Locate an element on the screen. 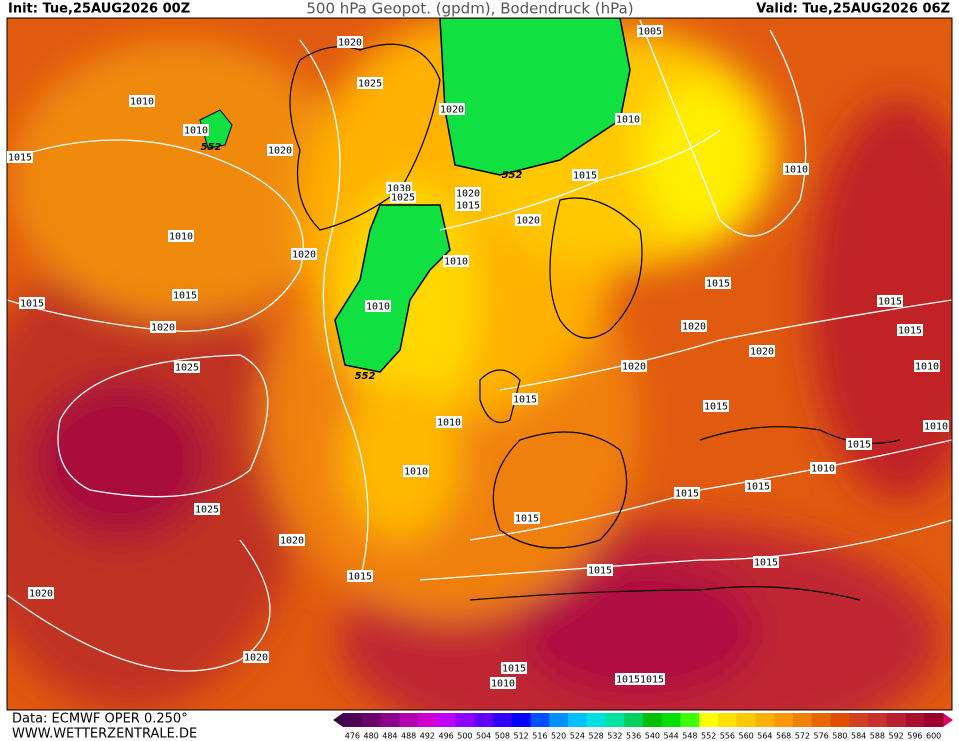 This screenshot has width=959, height=741. map-title: 500 hPa Geopot. (gpdm), Bodendruck (hPa) is located at coordinates (469, 9).